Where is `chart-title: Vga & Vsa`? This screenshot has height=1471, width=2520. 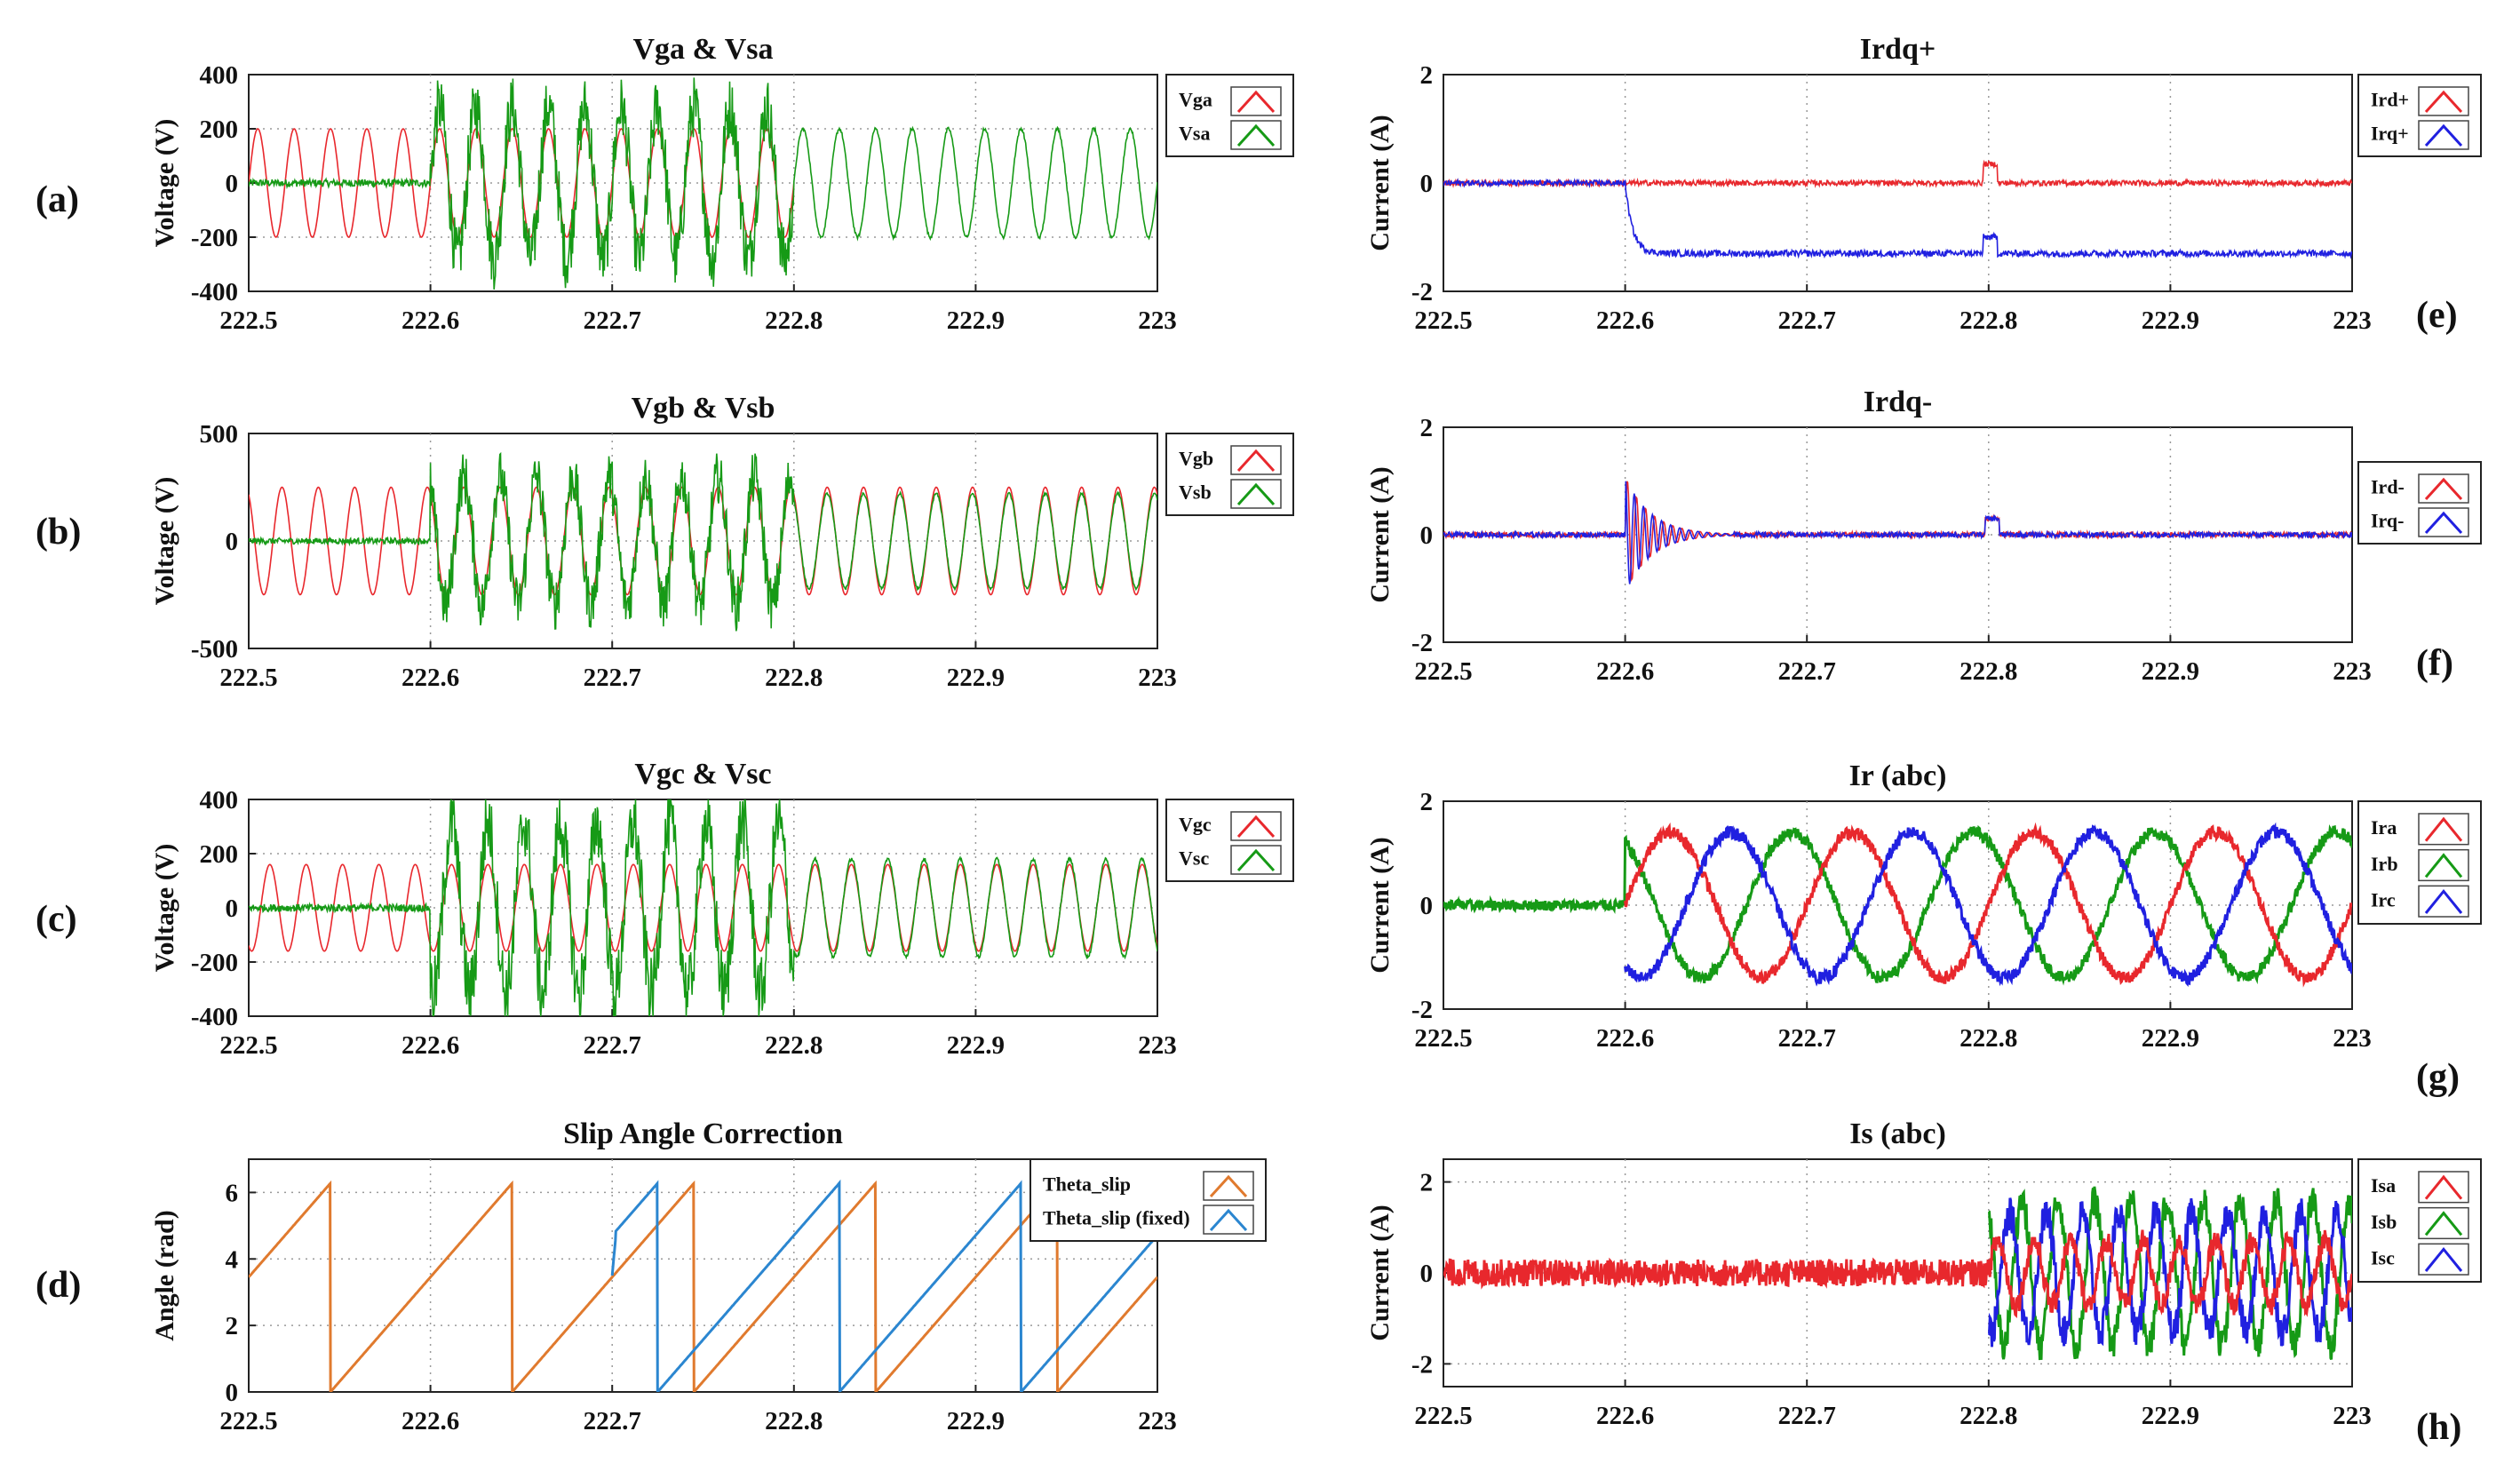 chart-title: Vga & Vsa is located at coordinates (702, 49).